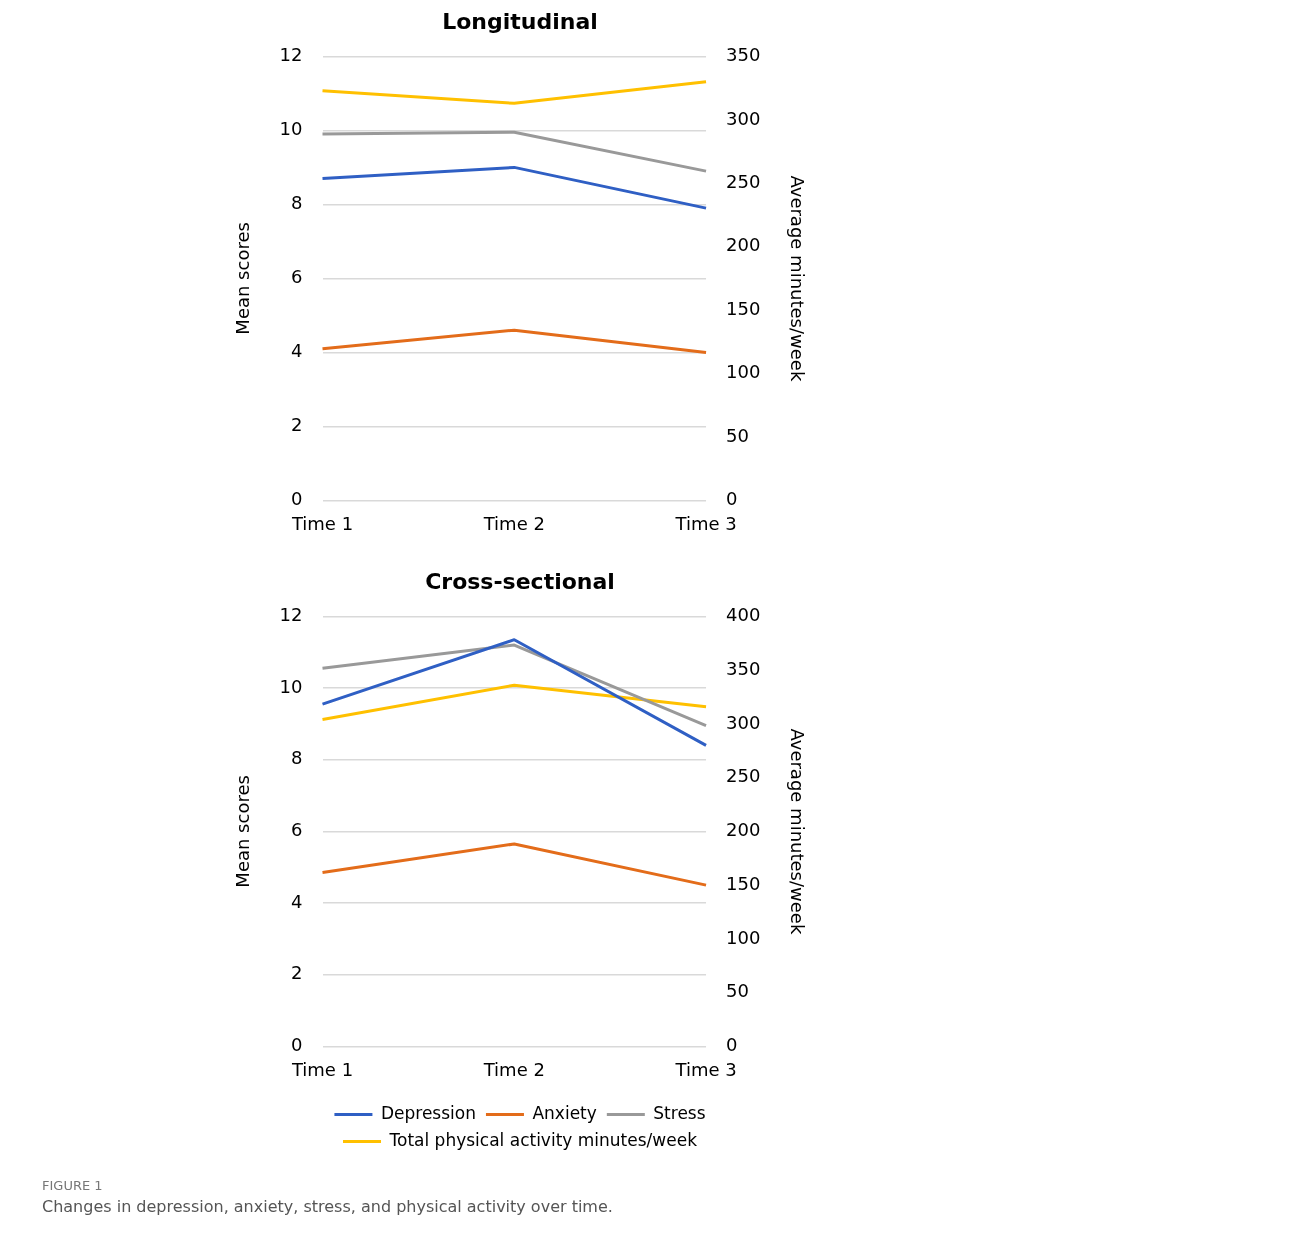 The height and width of the screenshot is (1241, 1292). Describe the element at coordinates (520, 581) in the screenshot. I see `chart-title: Cross-sectional` at that location.